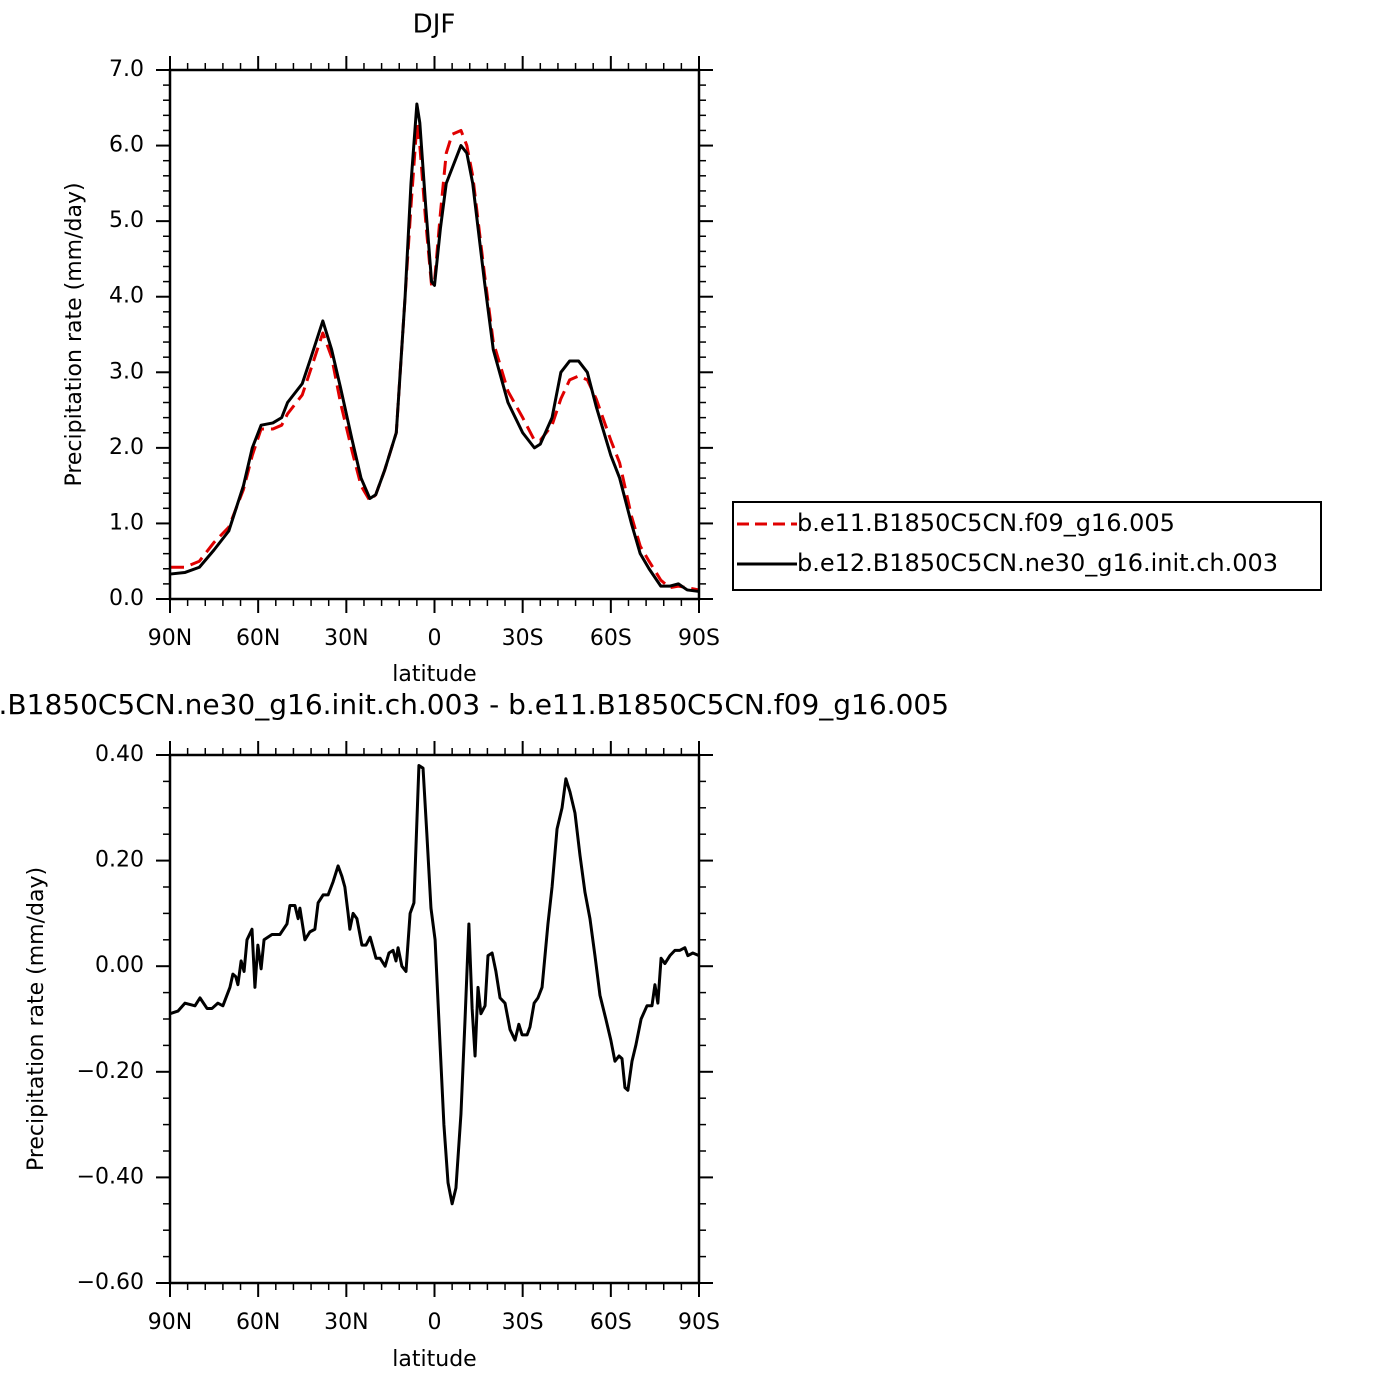  Describe the element at coordinates (126, 220) in the screenshot. I see `y-tick-label: 5.0` at that location.